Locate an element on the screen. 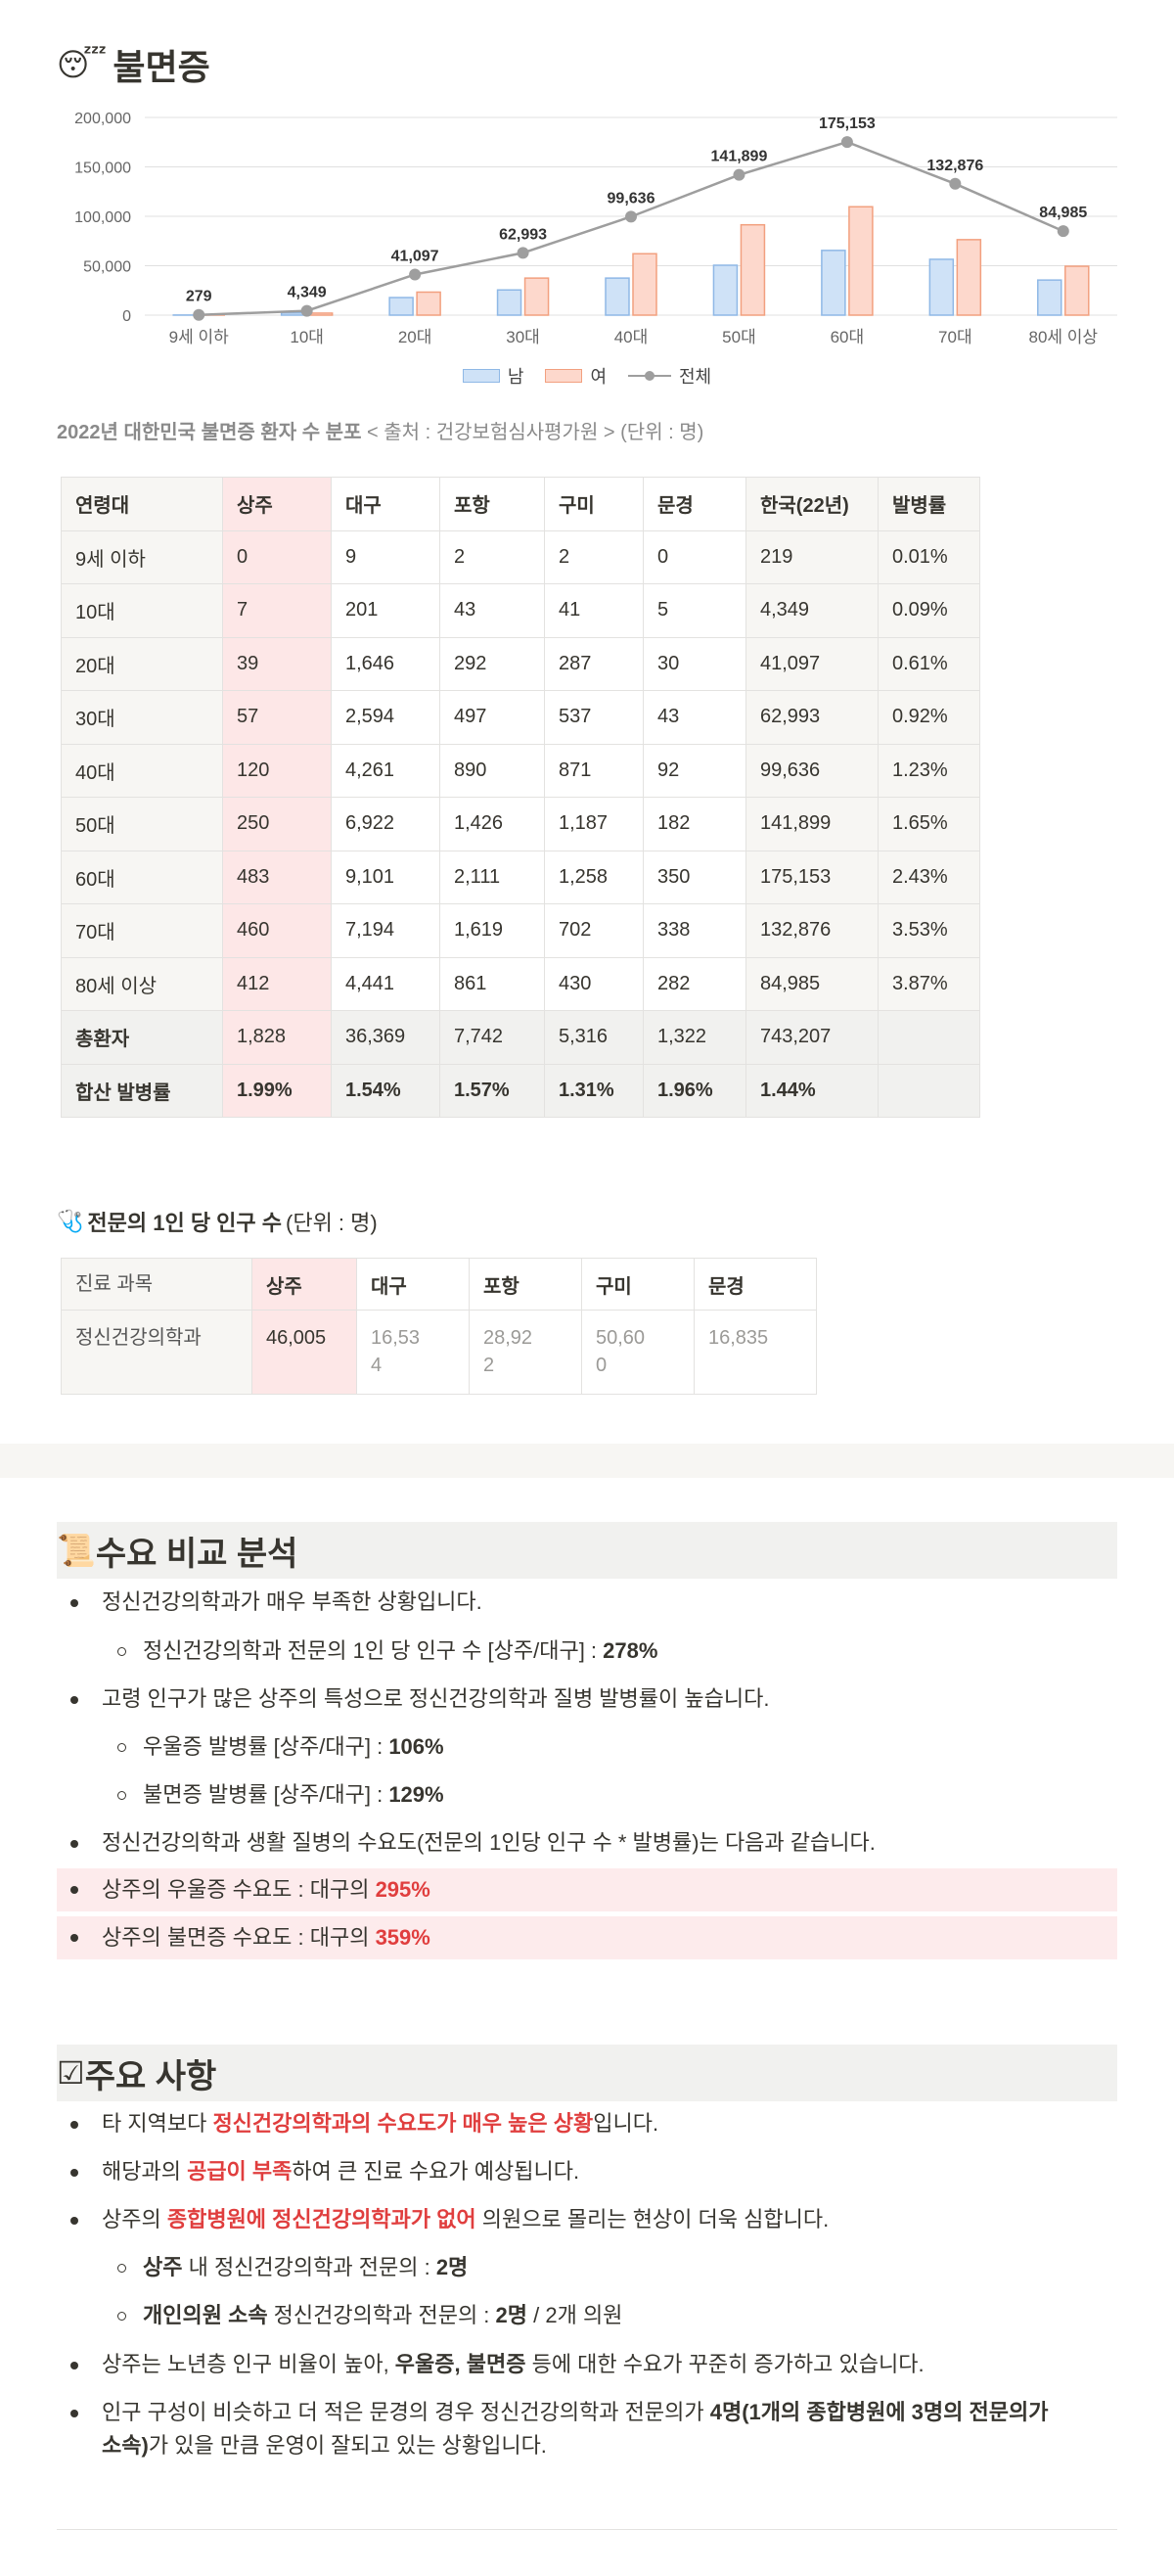 Image resolution: width=1174 pixels, height=2576 pixels. highlight-item-depression: 상주의 우울증 수요도 : 대구의 295% is located at coordinates (587, 1890).